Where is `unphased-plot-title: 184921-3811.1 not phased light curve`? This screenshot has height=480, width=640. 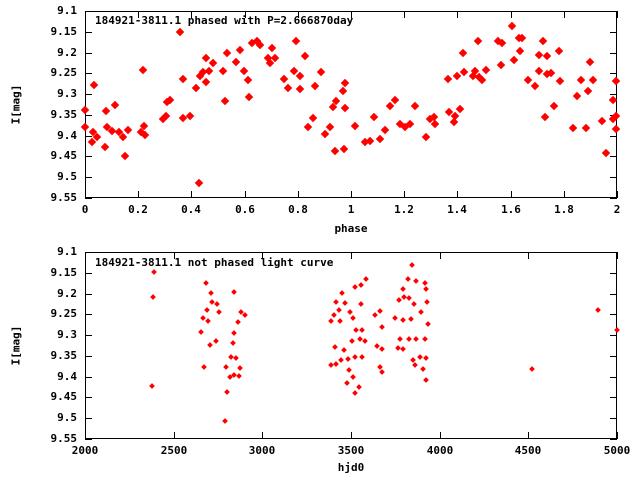
unphased-plot-title: 184921-3811.1 not phased light curve is located at coordinates (214, 262).